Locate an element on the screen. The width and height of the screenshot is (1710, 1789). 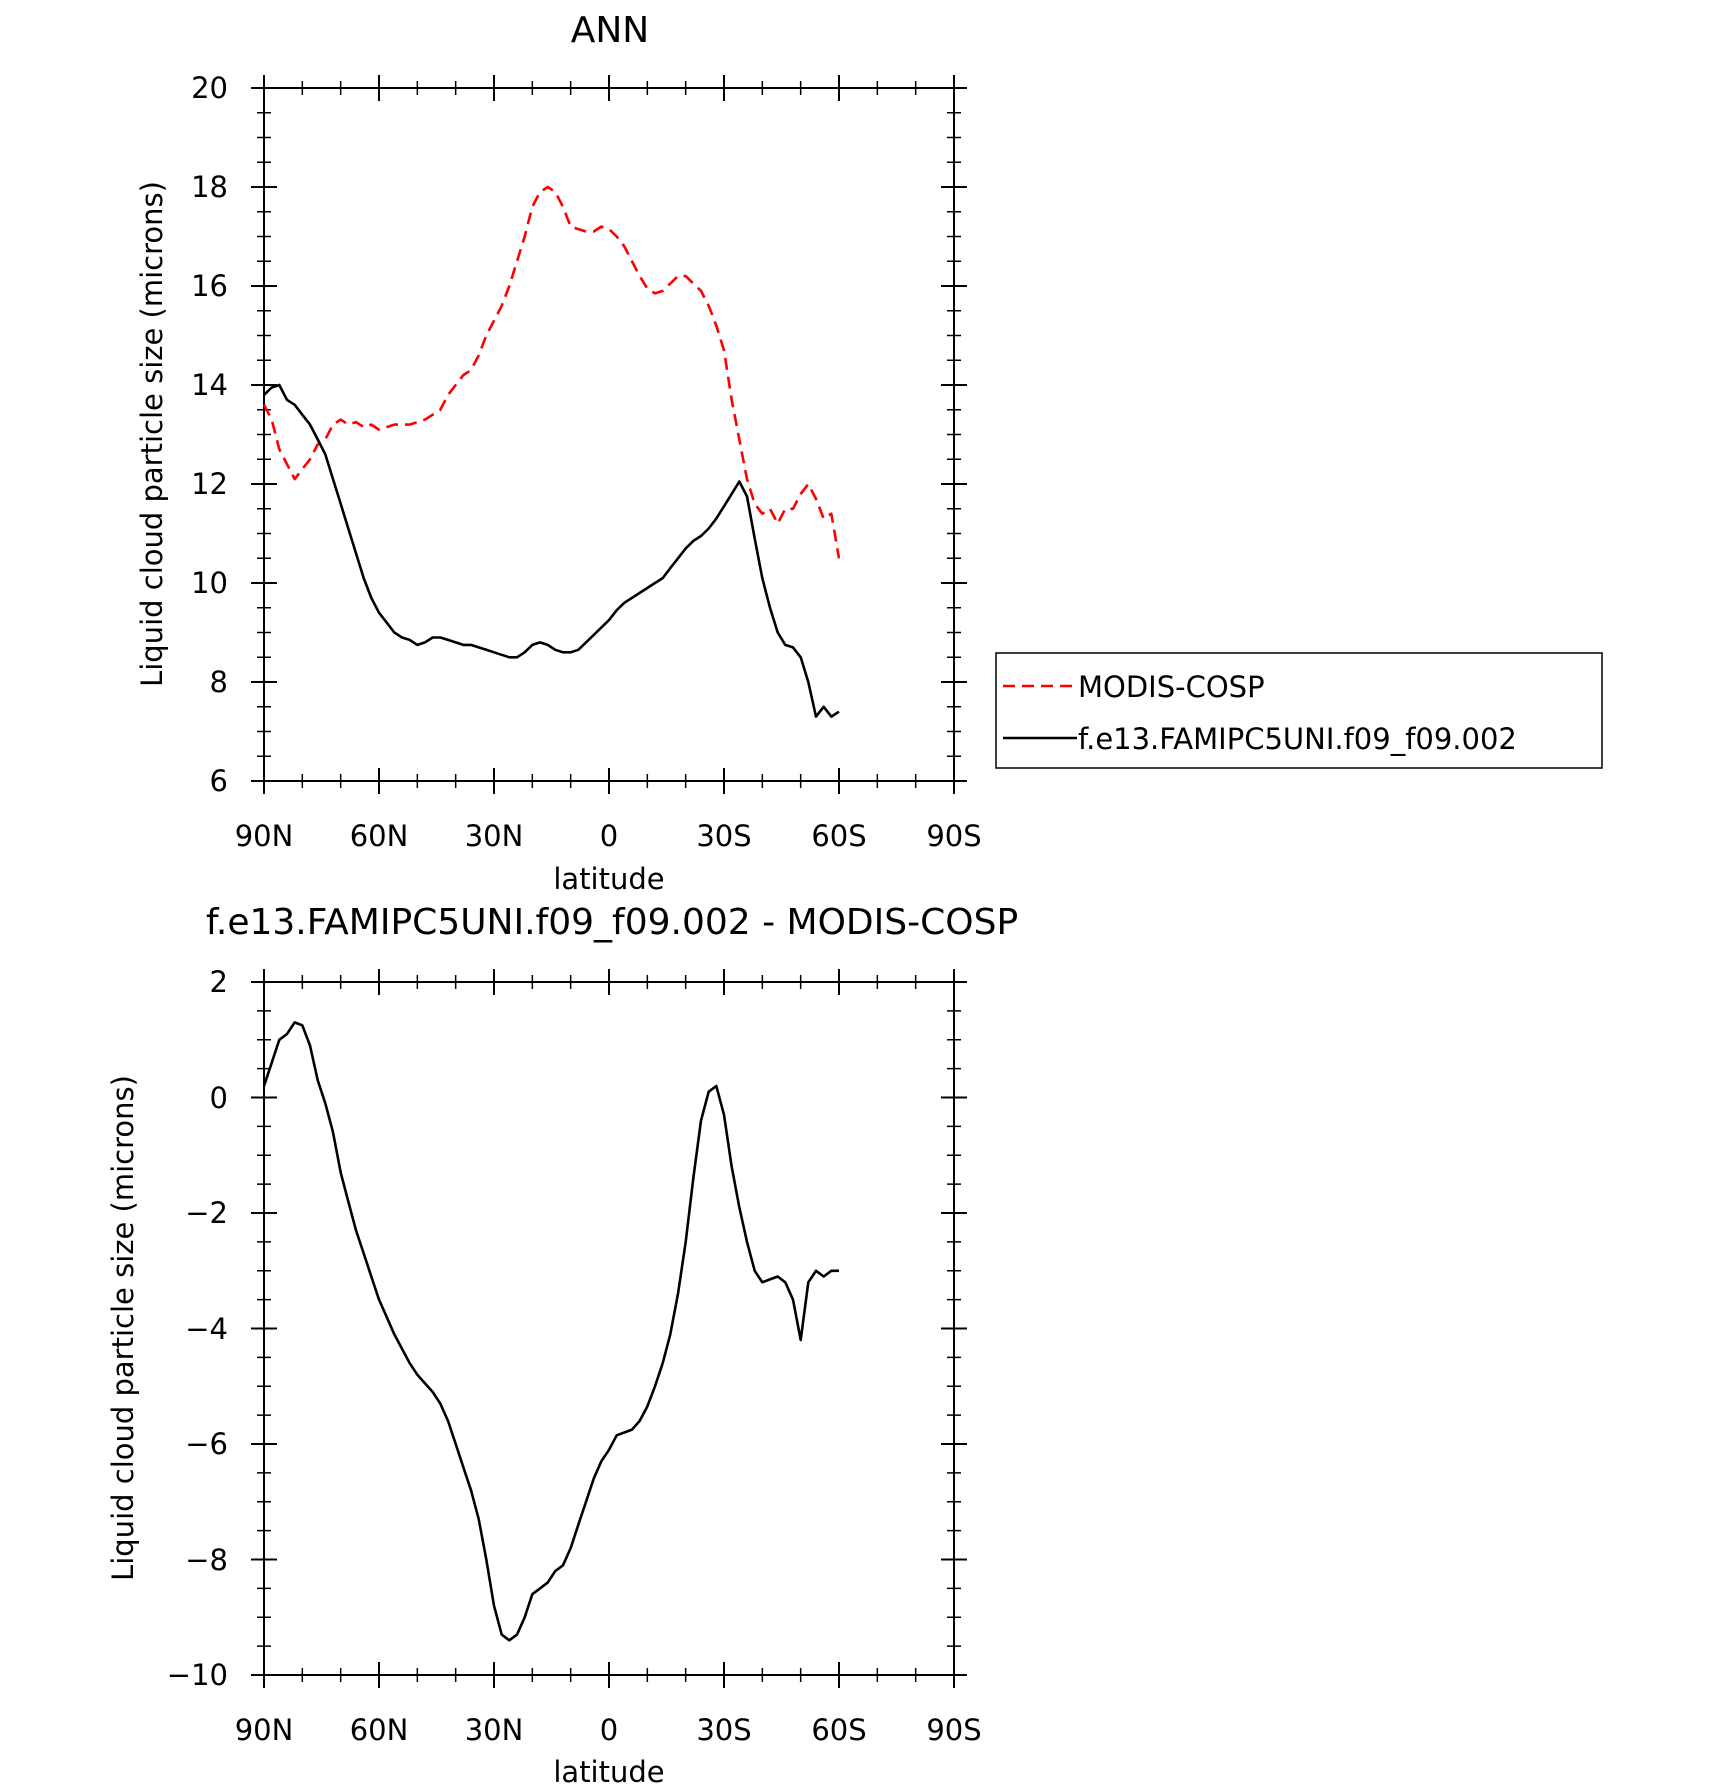
top-y-tick-label: 8 is located at coordinates (219, 682).